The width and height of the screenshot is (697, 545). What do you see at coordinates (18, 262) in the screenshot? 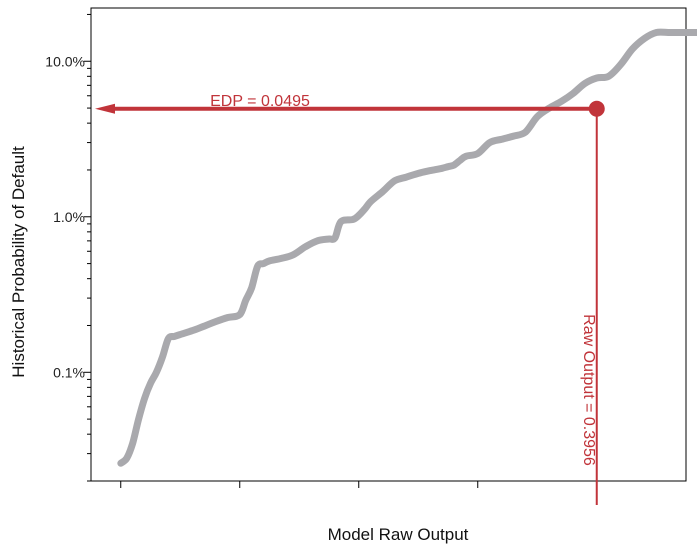
I see `y-axis-title: Historical Probability of Default` at bounding box center [18, 262].